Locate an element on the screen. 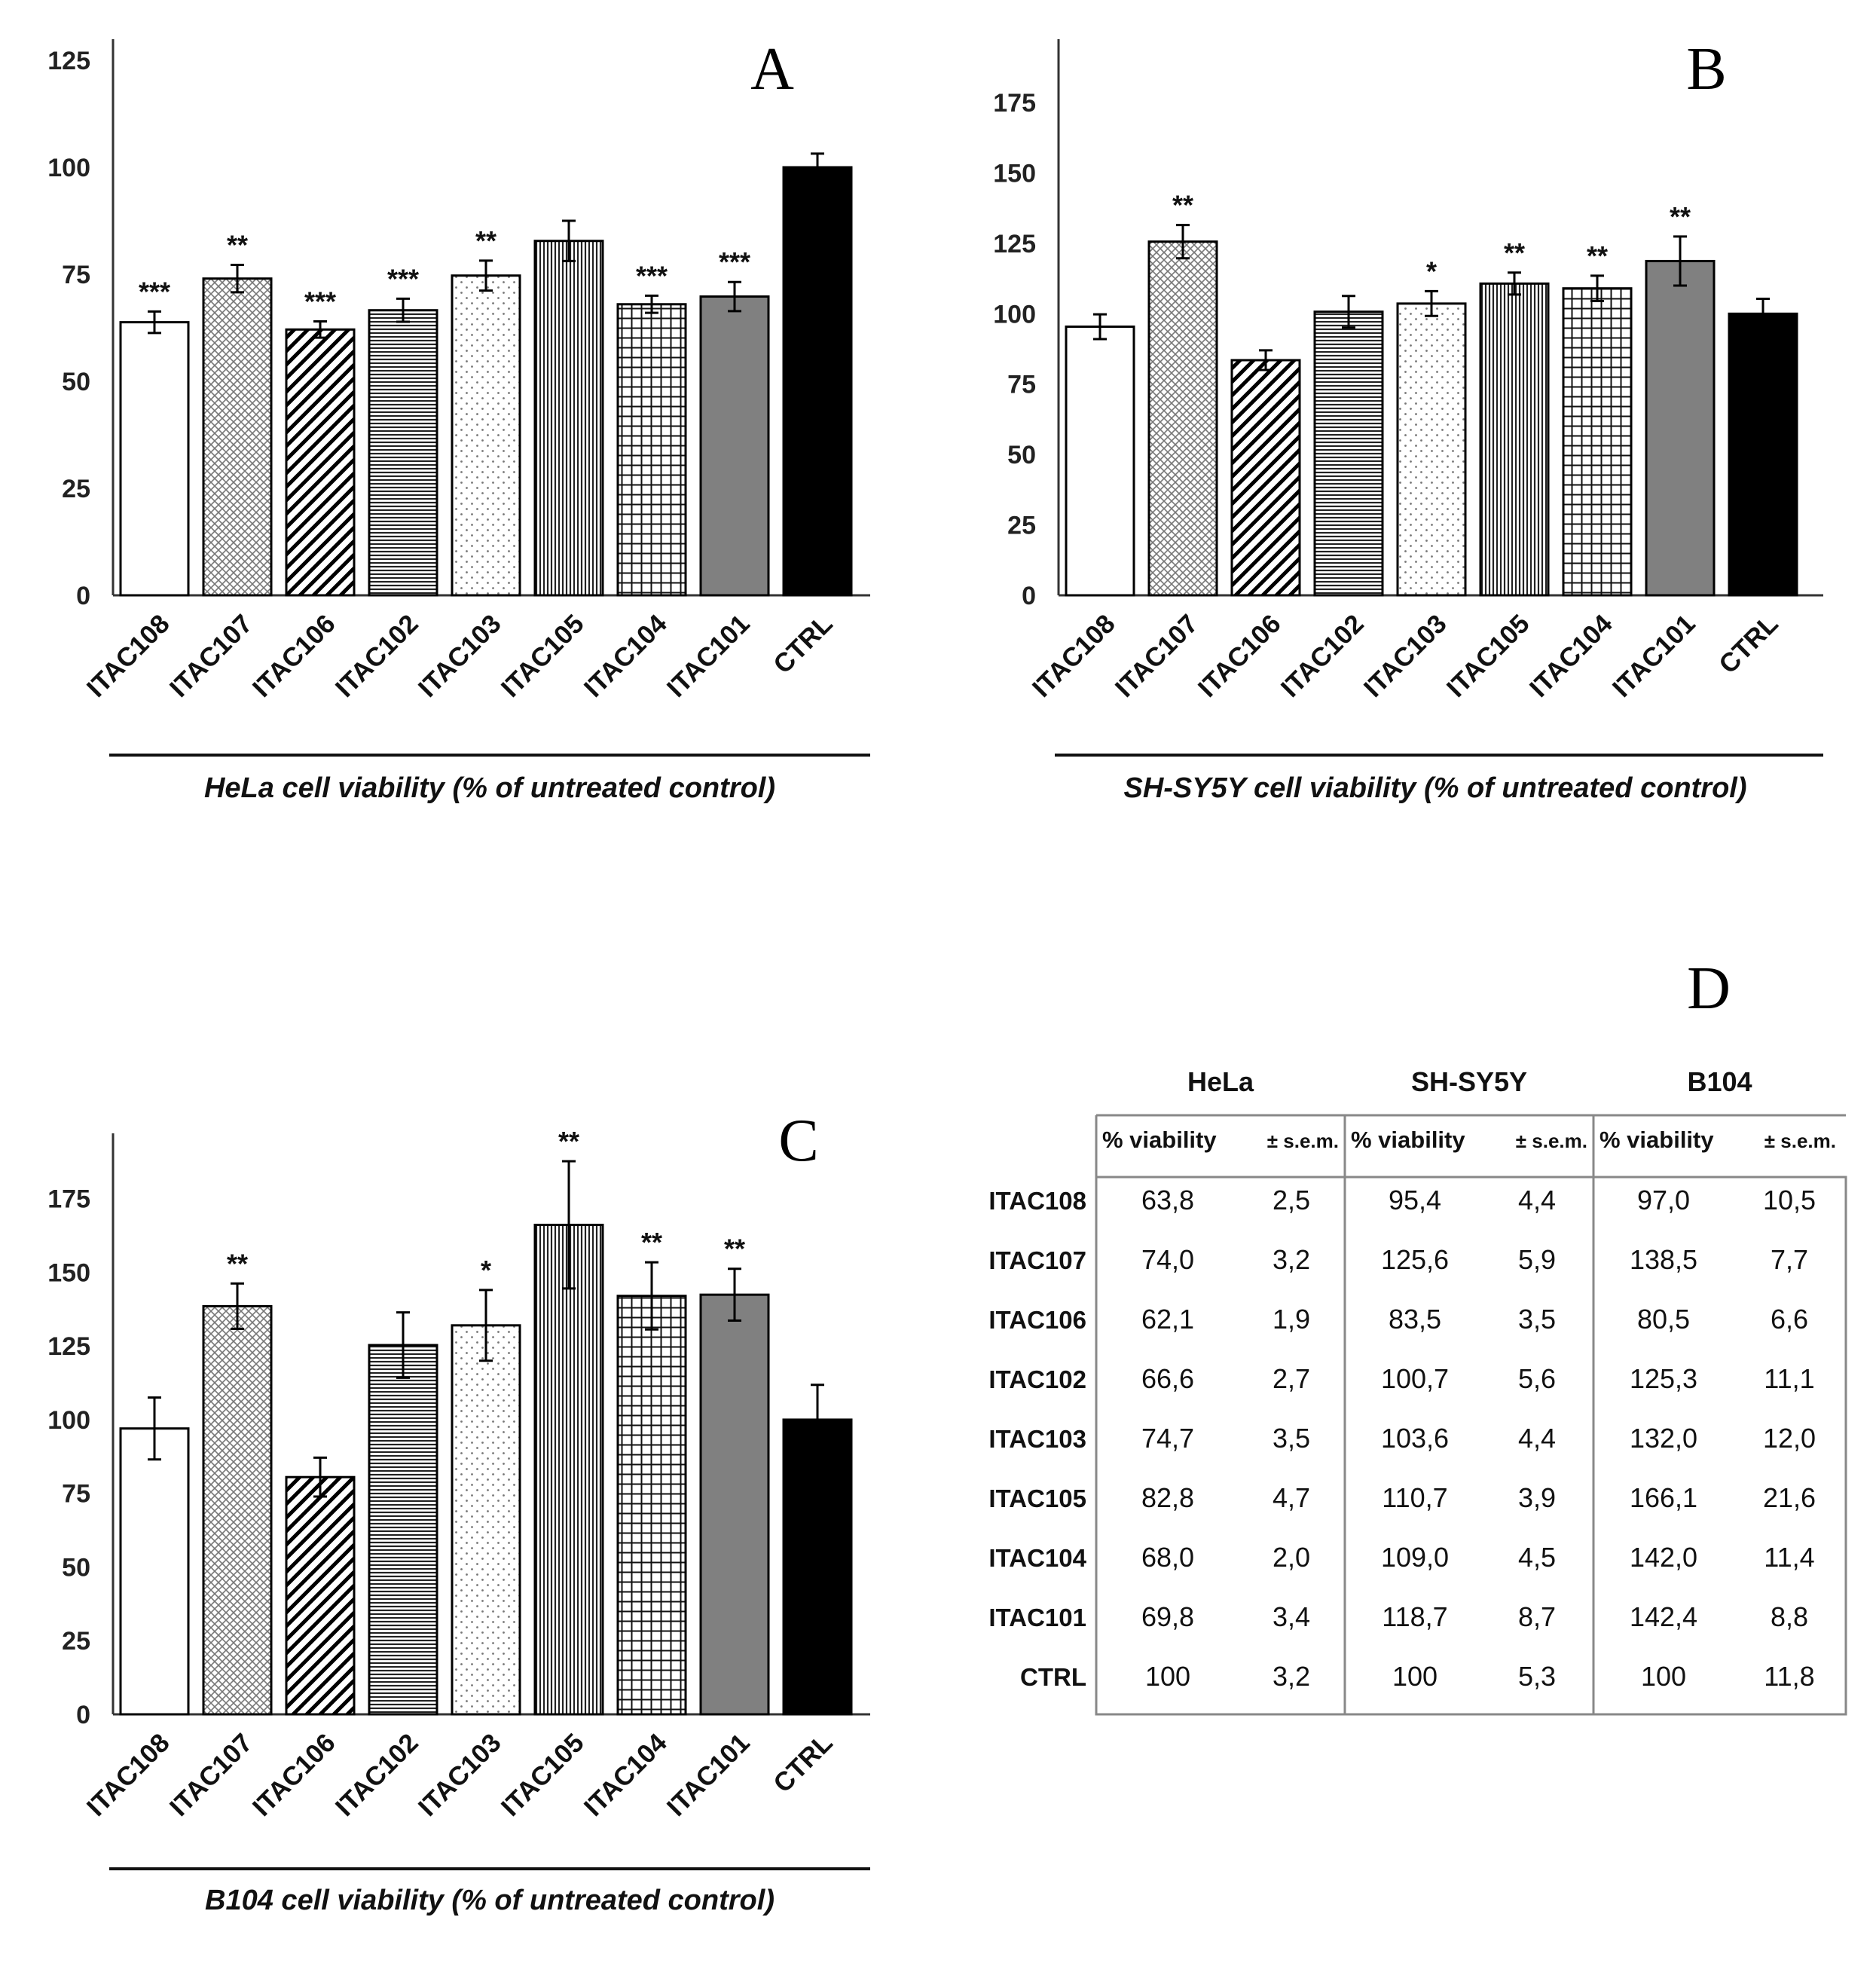 Image resolution: width=1876 pixels, height=1963 pixels. table-row-label: ITAC105 is located at coordinates (1037, 1498).